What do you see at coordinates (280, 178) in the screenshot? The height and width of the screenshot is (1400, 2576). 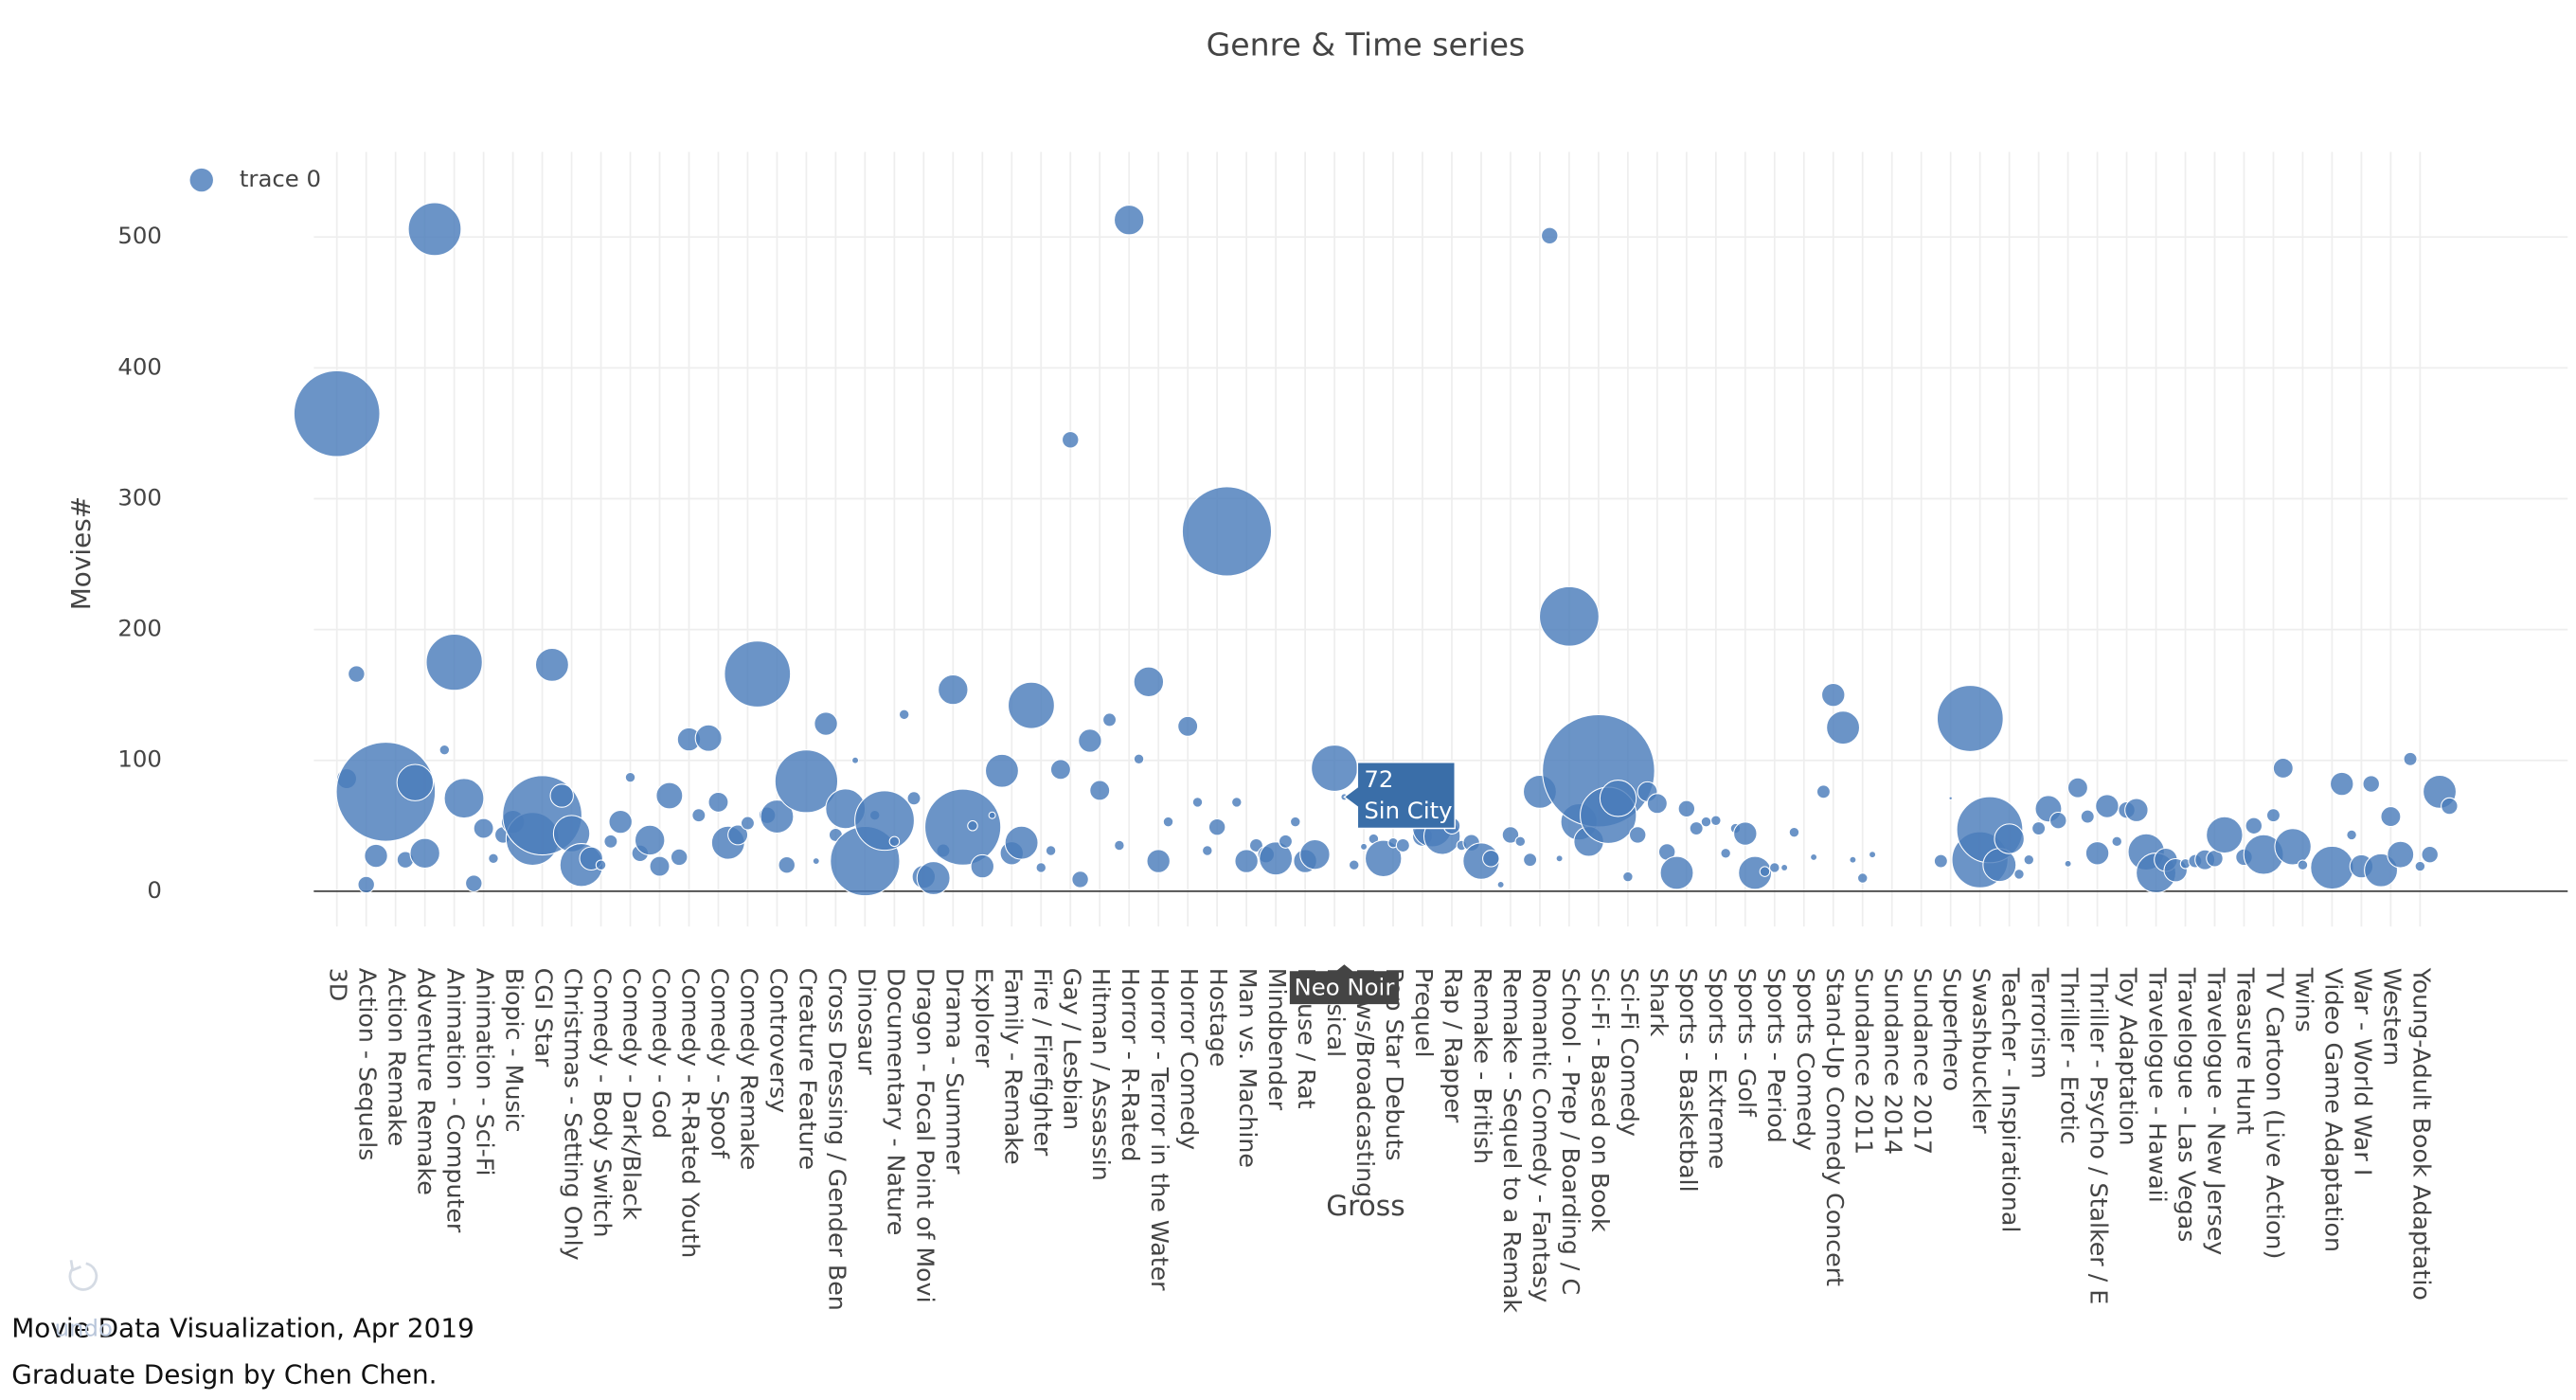 I see `legend-label: trace 0` at bounding box center [280, 178].